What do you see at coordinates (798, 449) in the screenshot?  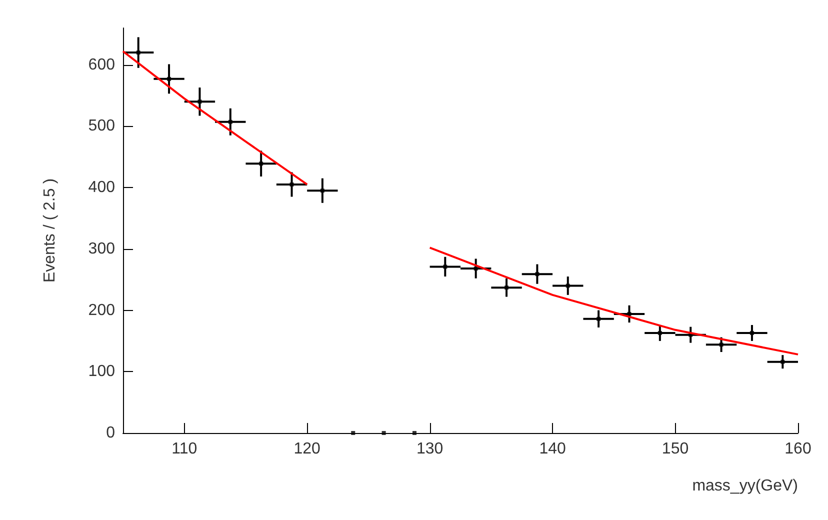 I see `x-tick-label: 160` at bounding box center [798, 449].